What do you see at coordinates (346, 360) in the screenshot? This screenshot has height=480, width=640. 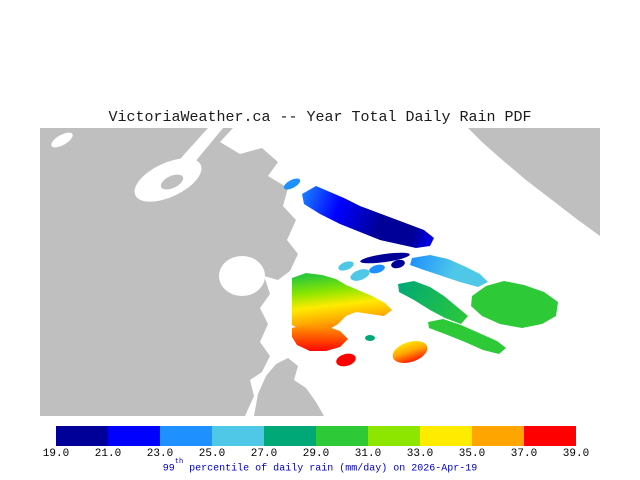 I see `islet-red` at bounding box center [346, 360].